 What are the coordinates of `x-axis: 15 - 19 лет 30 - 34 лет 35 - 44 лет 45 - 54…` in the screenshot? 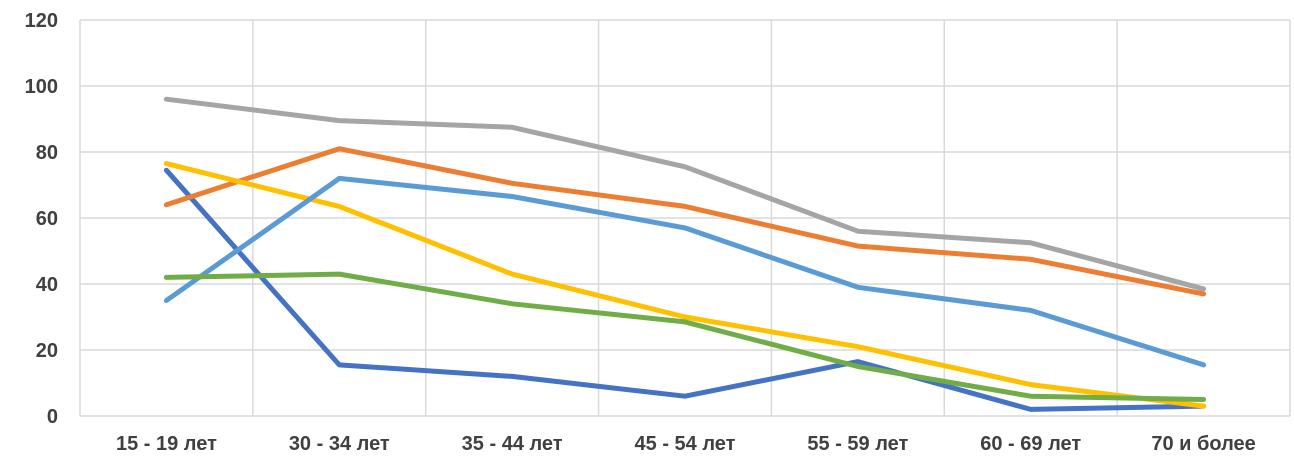 It's located at (686, 444).